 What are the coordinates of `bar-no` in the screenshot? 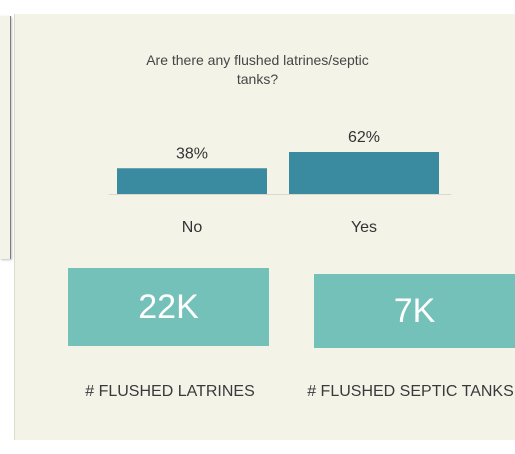 It's located at (192, 181).